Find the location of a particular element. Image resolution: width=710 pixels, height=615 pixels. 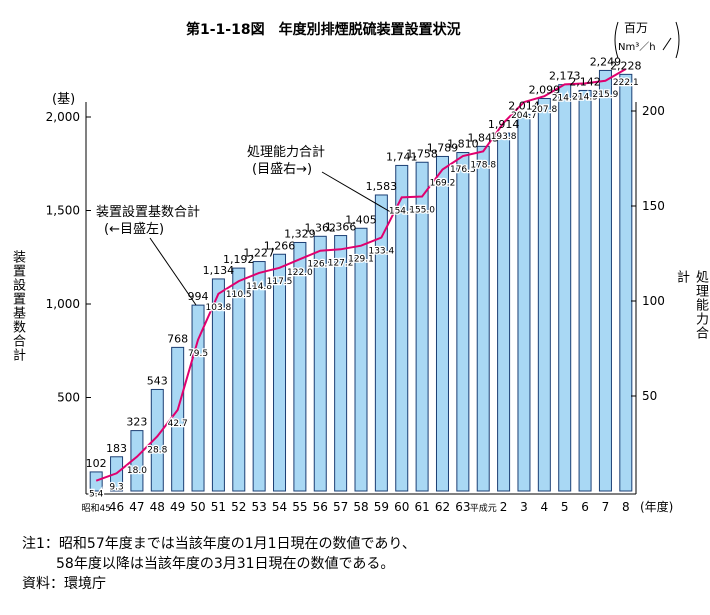

x-tick-label: 55 is located at coordinates (299, 507).